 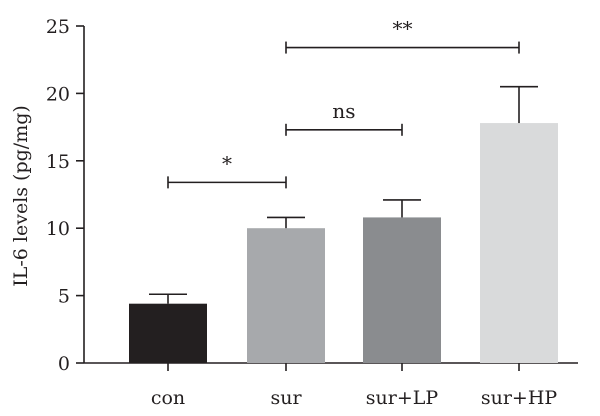 What do you see at coordinates (227, 163) in the screenshot?
I see `significance-label: *` at bounding box center [227, 163].